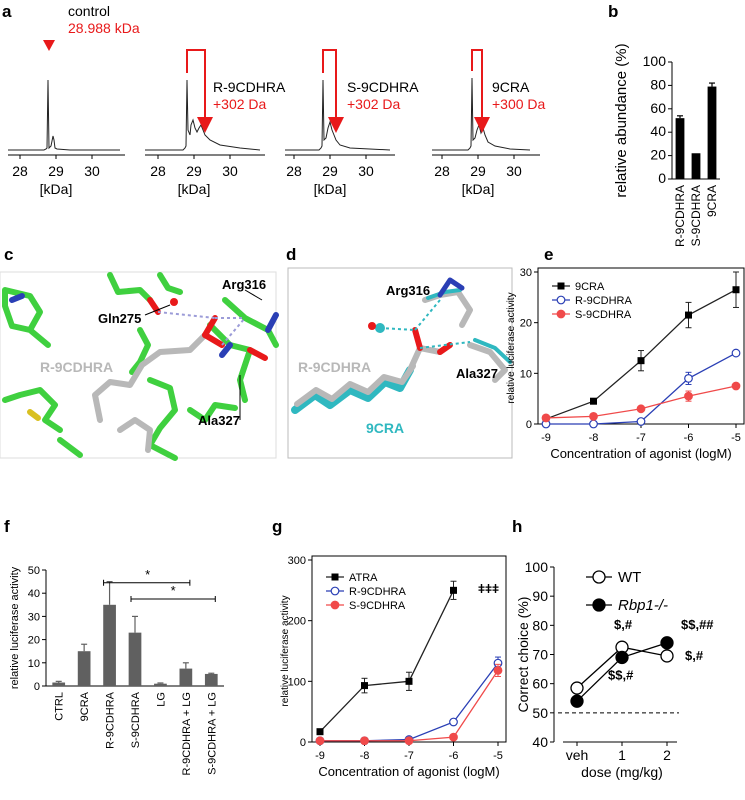 The width and height of the screenshot is (745, 800). What do you see at coordinates (387, 661) in the screenshot?
I see `series-line` at bounding box center [387, 661].